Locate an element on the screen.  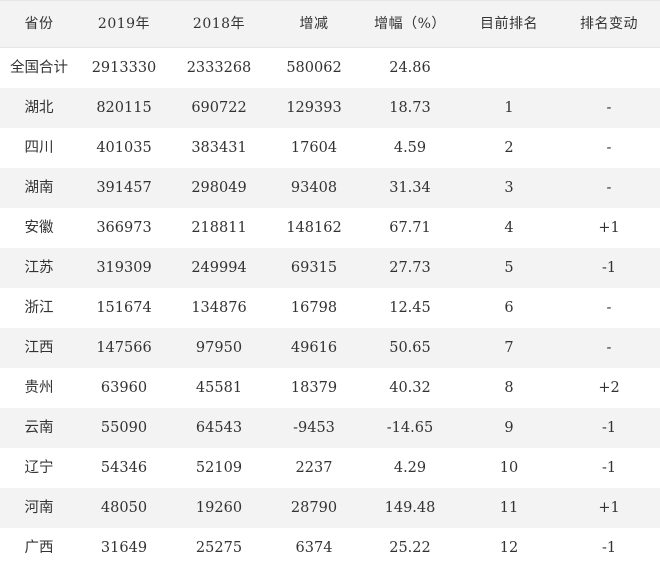
cell-change: 17604 is located at coordinates (314, 147).